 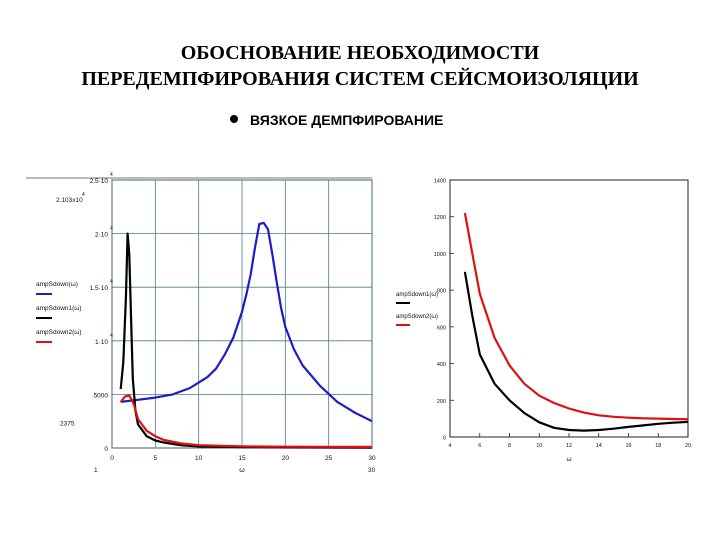 I want to click on chart1-xmin-note: 1, so click(x=96, y=470).